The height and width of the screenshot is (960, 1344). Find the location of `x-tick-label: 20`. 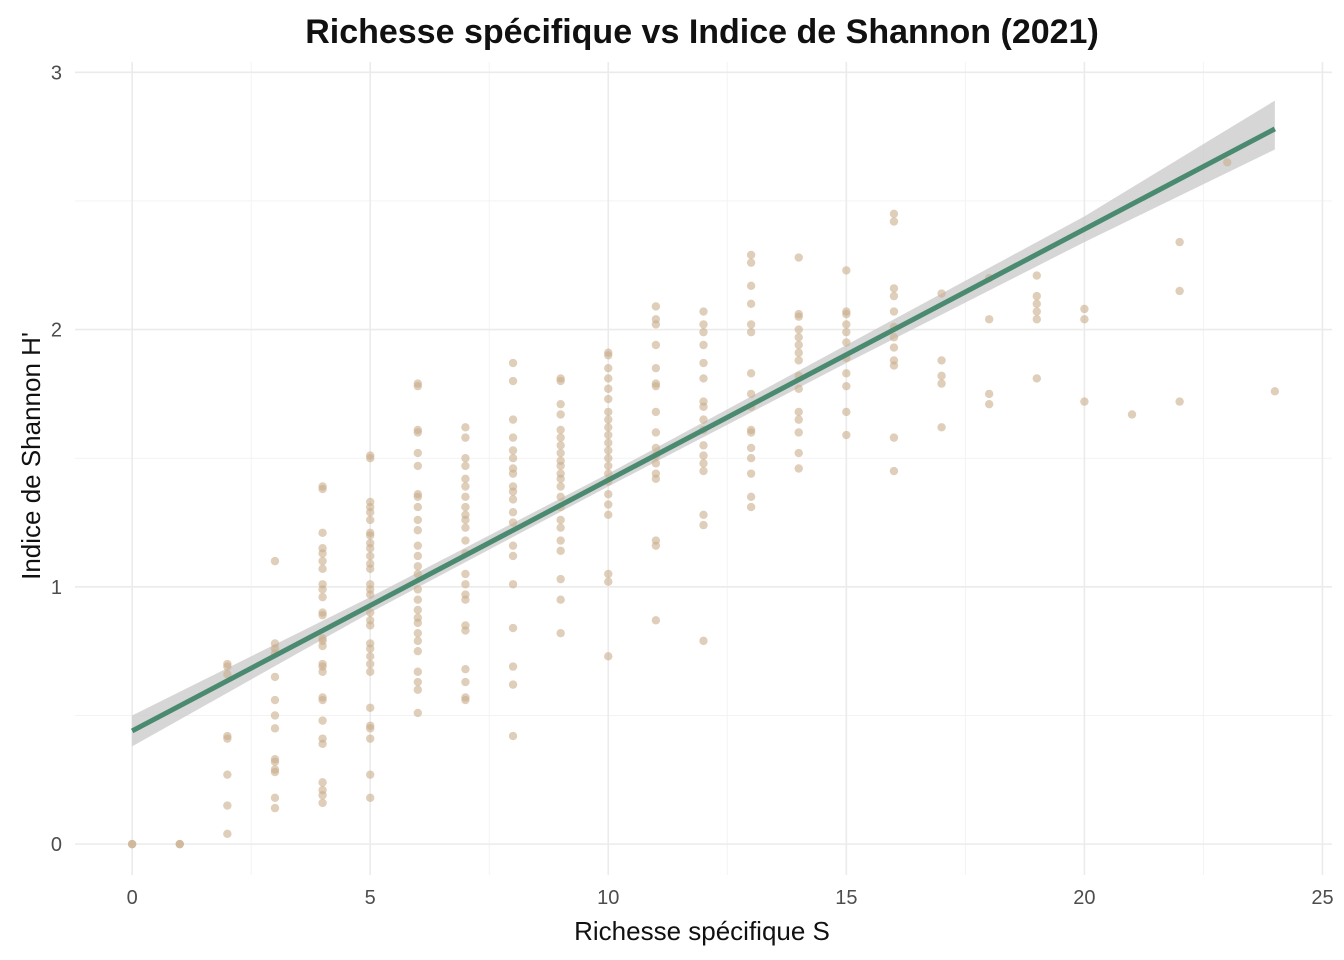

x-tick-label: 20 is located at coordinates (1084, 898).